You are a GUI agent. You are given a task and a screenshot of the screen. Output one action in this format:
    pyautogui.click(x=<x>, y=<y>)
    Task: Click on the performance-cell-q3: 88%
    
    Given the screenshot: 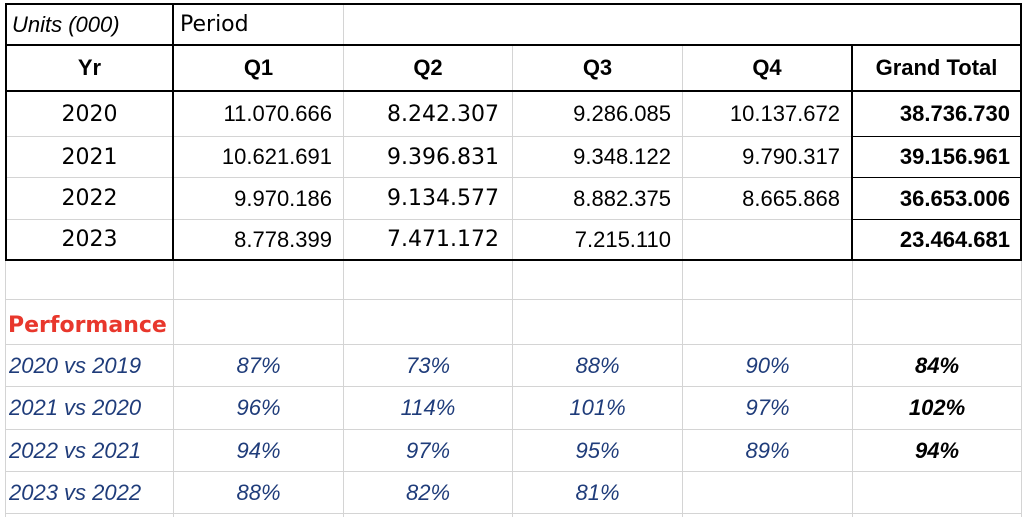 What is the action you would take?
    pyautogui.click(x=597, y=365)
    